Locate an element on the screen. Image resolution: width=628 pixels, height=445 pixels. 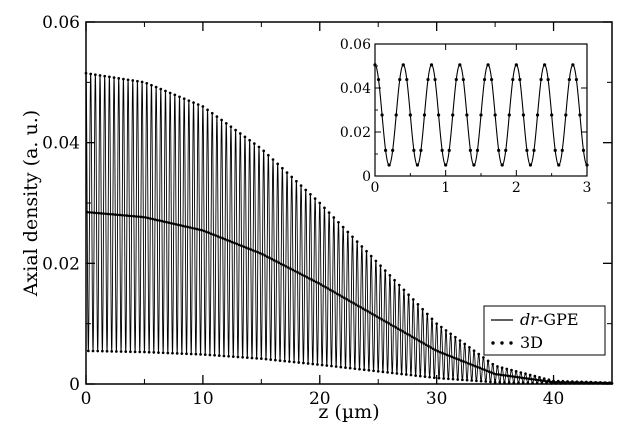
legend: dr-GPE 3D is located at coordinates (544, 330).